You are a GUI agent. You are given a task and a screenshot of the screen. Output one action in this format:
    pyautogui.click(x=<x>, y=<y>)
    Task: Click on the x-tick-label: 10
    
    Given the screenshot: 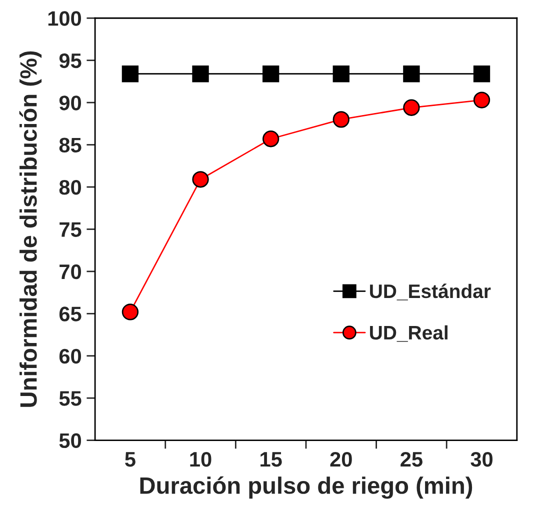 What is the action you would take?
    pyautogui.click(x=201, y=459)
    